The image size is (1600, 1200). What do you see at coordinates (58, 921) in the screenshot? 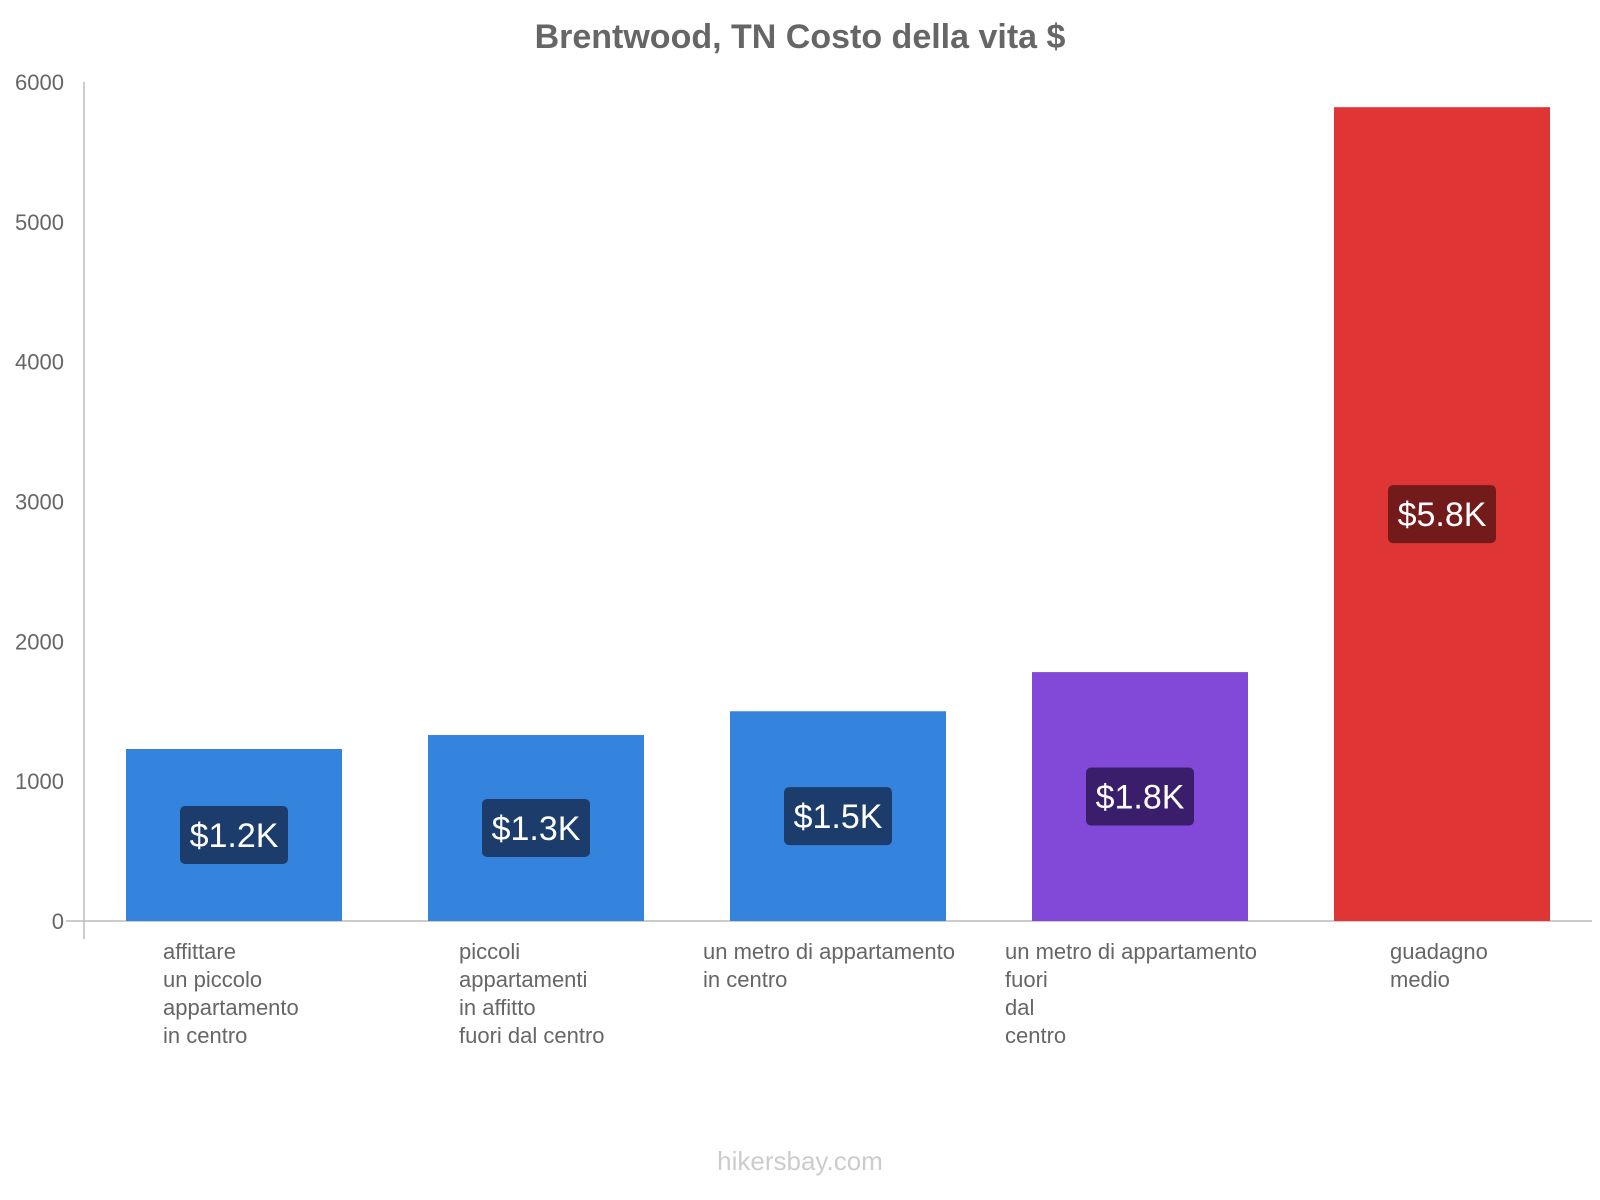
I see `y-tick-label: 0` at bounding box center [58, 921].